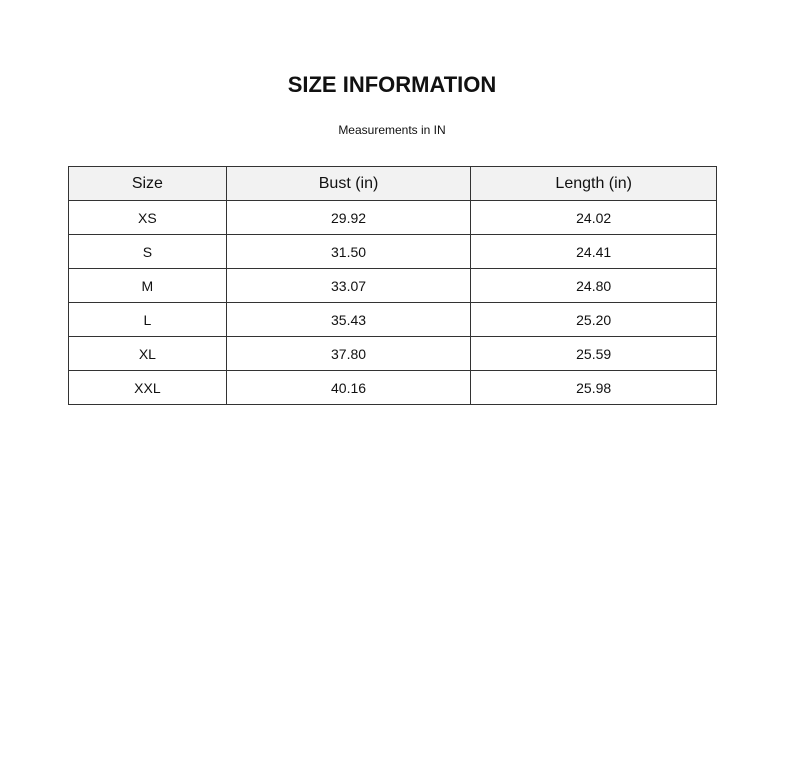 Image resolution: width=794 pixels, height=764 pixels. I want to click on table-cell: XL, so click(147, 353).